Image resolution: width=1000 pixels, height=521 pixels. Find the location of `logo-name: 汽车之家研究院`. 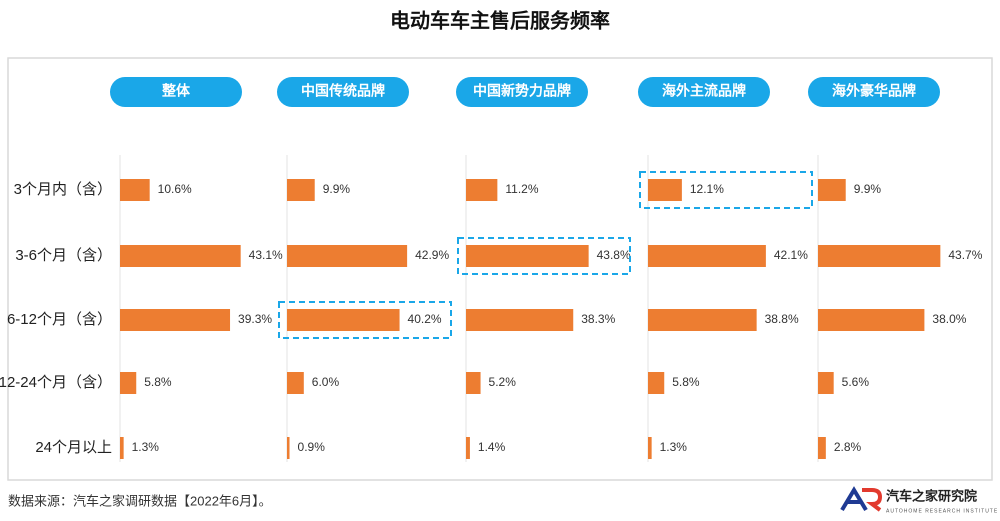

logo-name: 汽车之家研究院 is located at coordinates (931, 495).